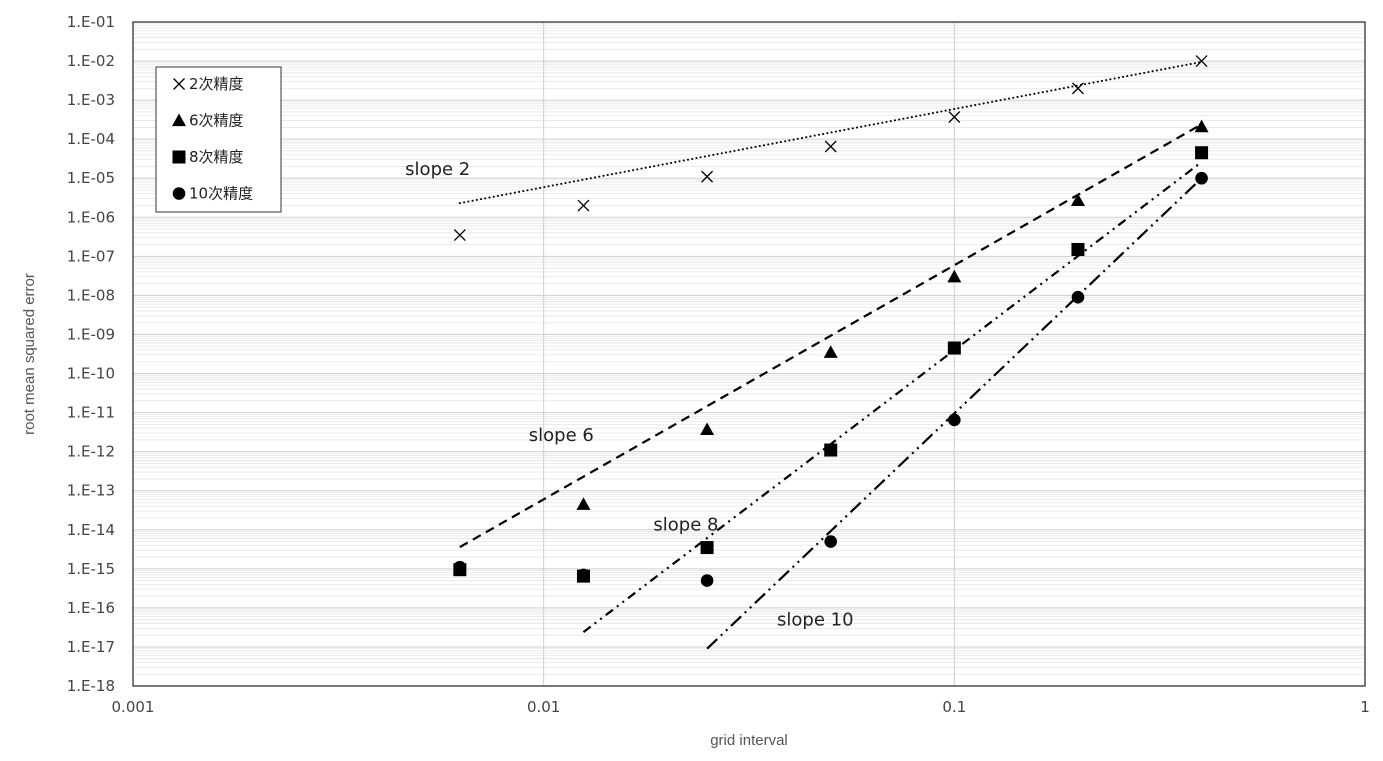 The image size is (1383, 761). Describe the element at coordinates (91, 452) in the screenshot. I see `y-tick-label: 1.E-12` at that location.